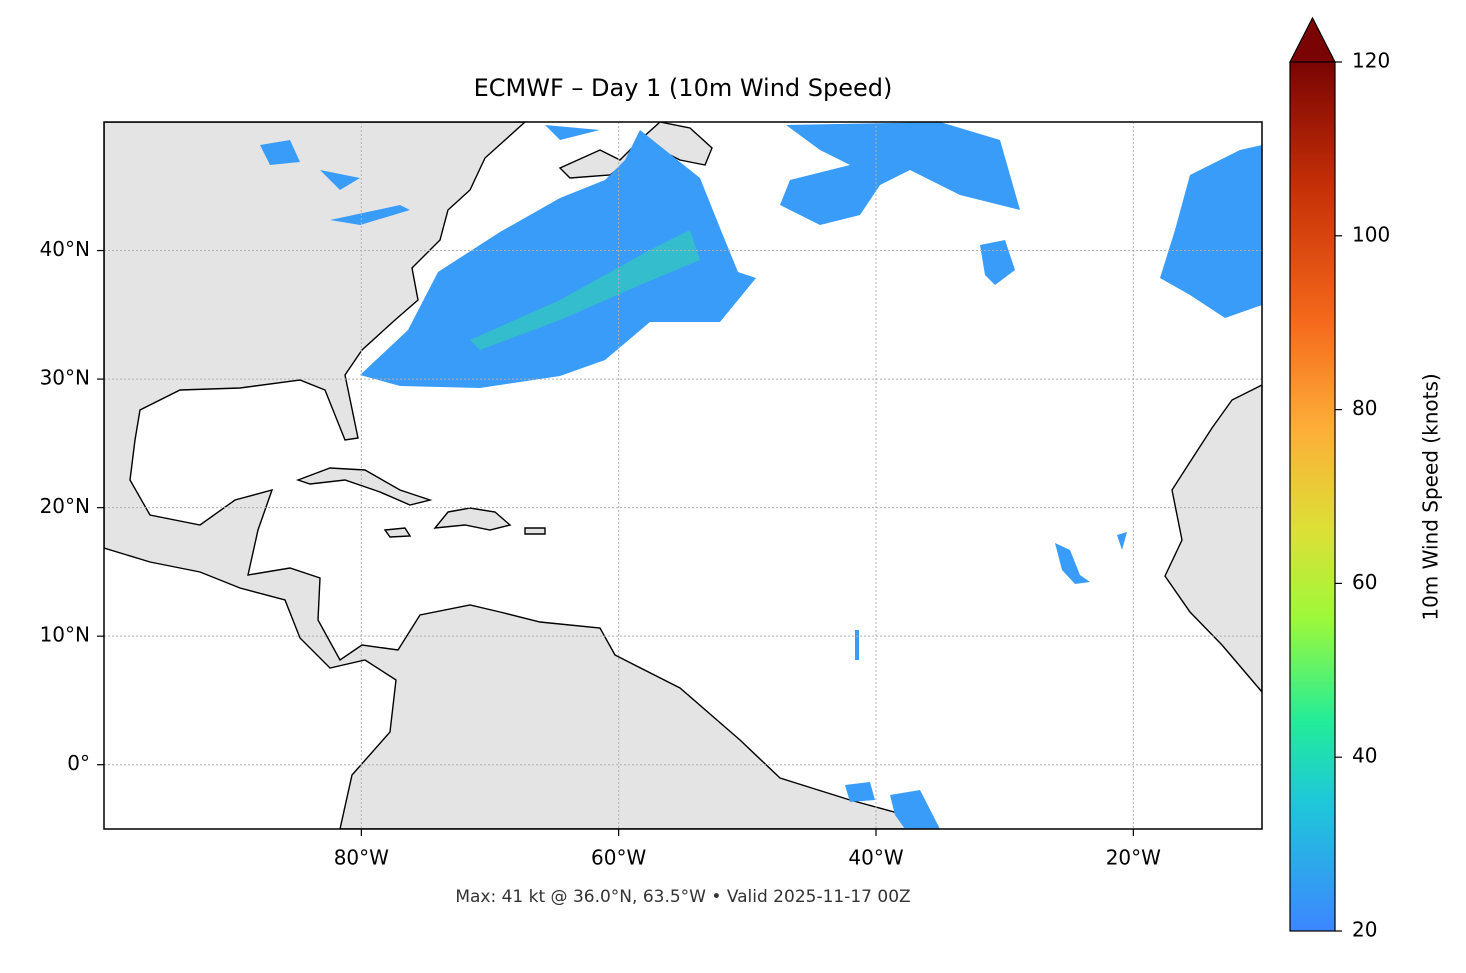 The height and width of the screenshot is (973, 1466). I want to click on colorbar-extend, so click(1312, 39).